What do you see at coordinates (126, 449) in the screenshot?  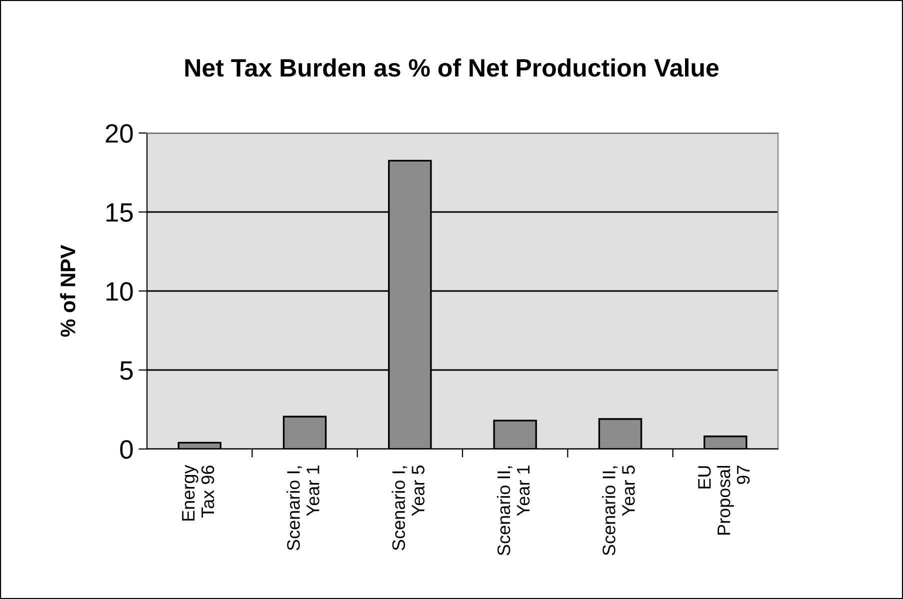 I see `y-tick-label: 0` at bounding box center [126, 449].